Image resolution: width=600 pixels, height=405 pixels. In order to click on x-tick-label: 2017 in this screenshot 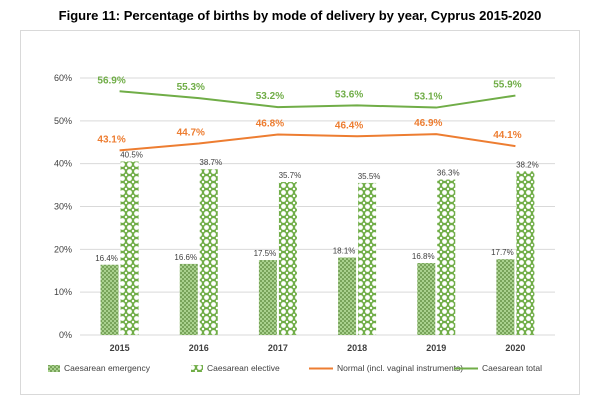, I will do `click(278, 348)`.